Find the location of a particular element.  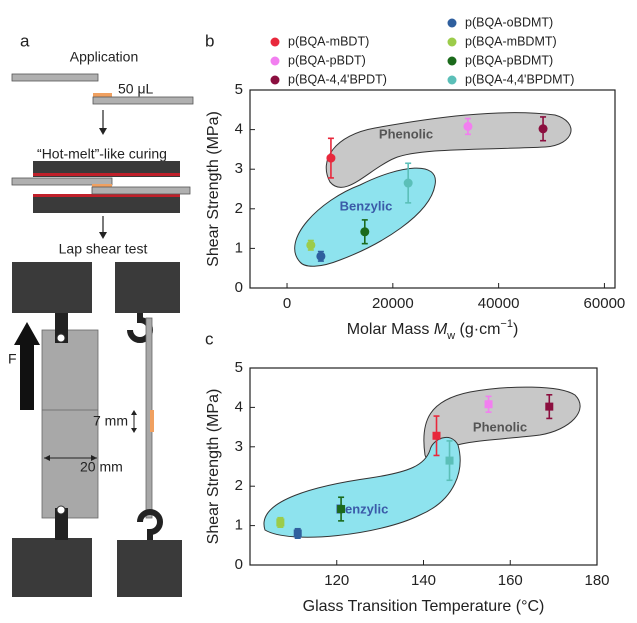

panel-label: b is located at coordinates (209, 40).